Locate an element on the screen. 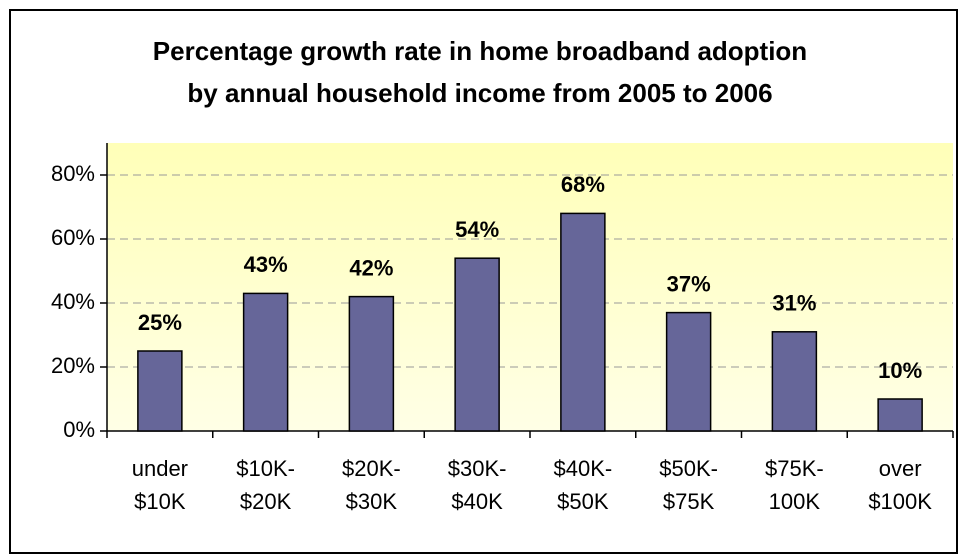 The height and width of the screenshot is (556, 961). data-label: 68% is located at coordinates (583, 184).